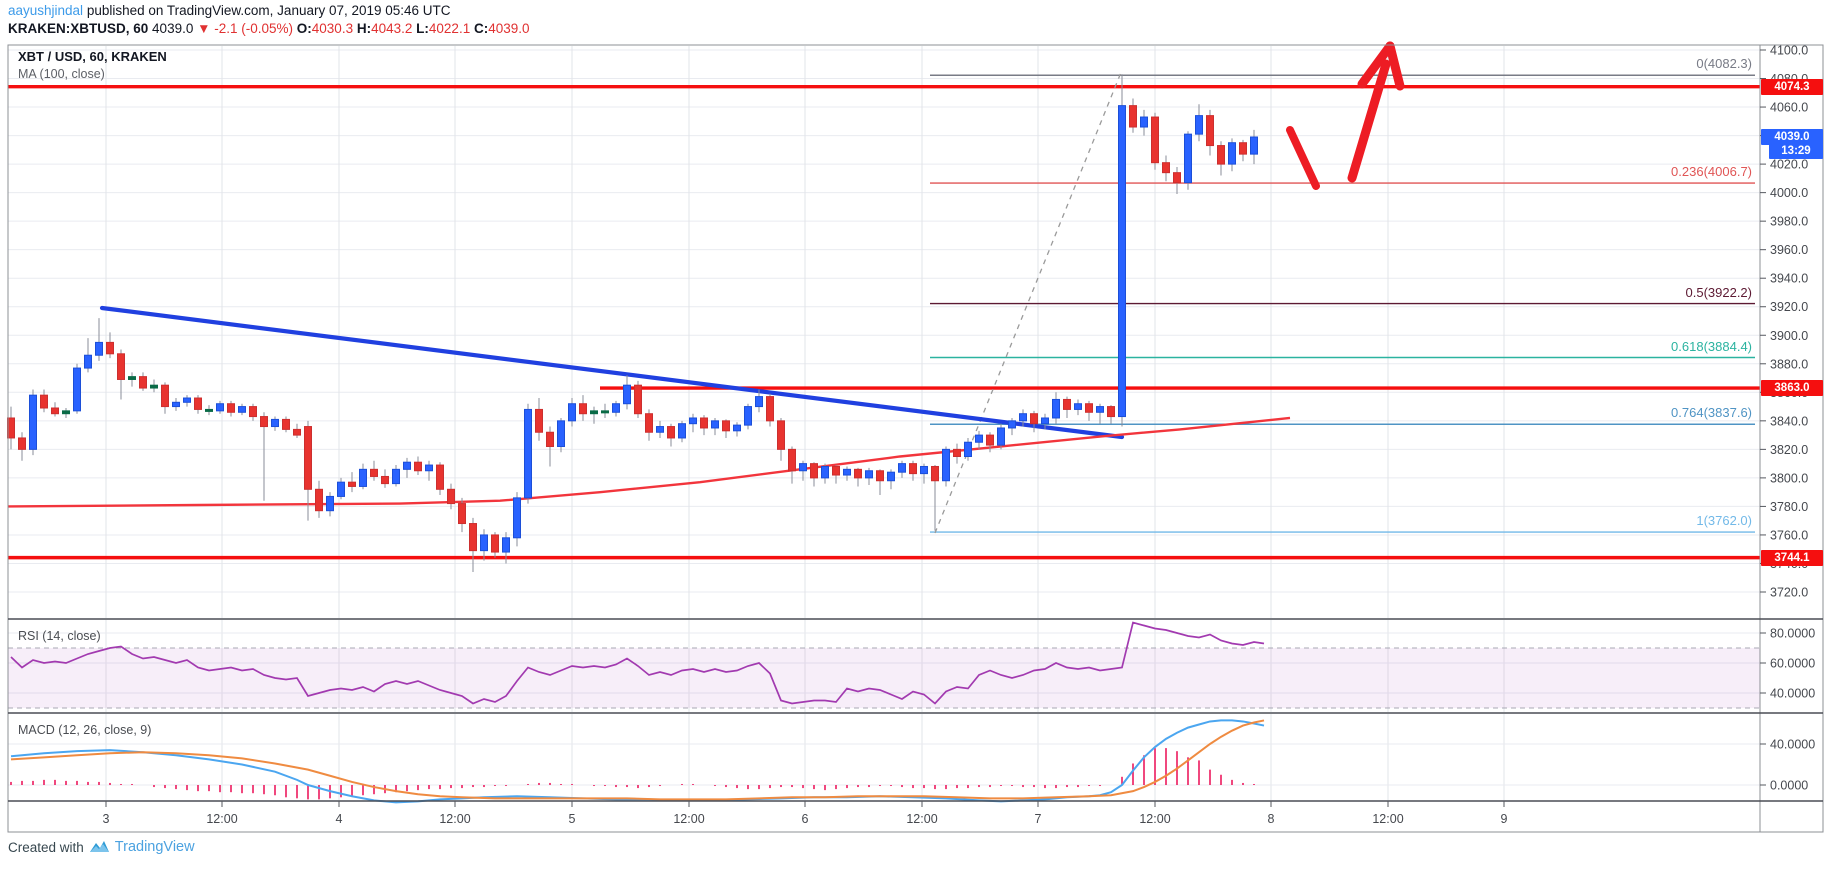 Image resolution: width=1828 pixels, height=869 pixels. What do you see at coordinates (173, 28) in the screenshot?
I see `last-price: 4039.0` at bounding box center [173, 28].